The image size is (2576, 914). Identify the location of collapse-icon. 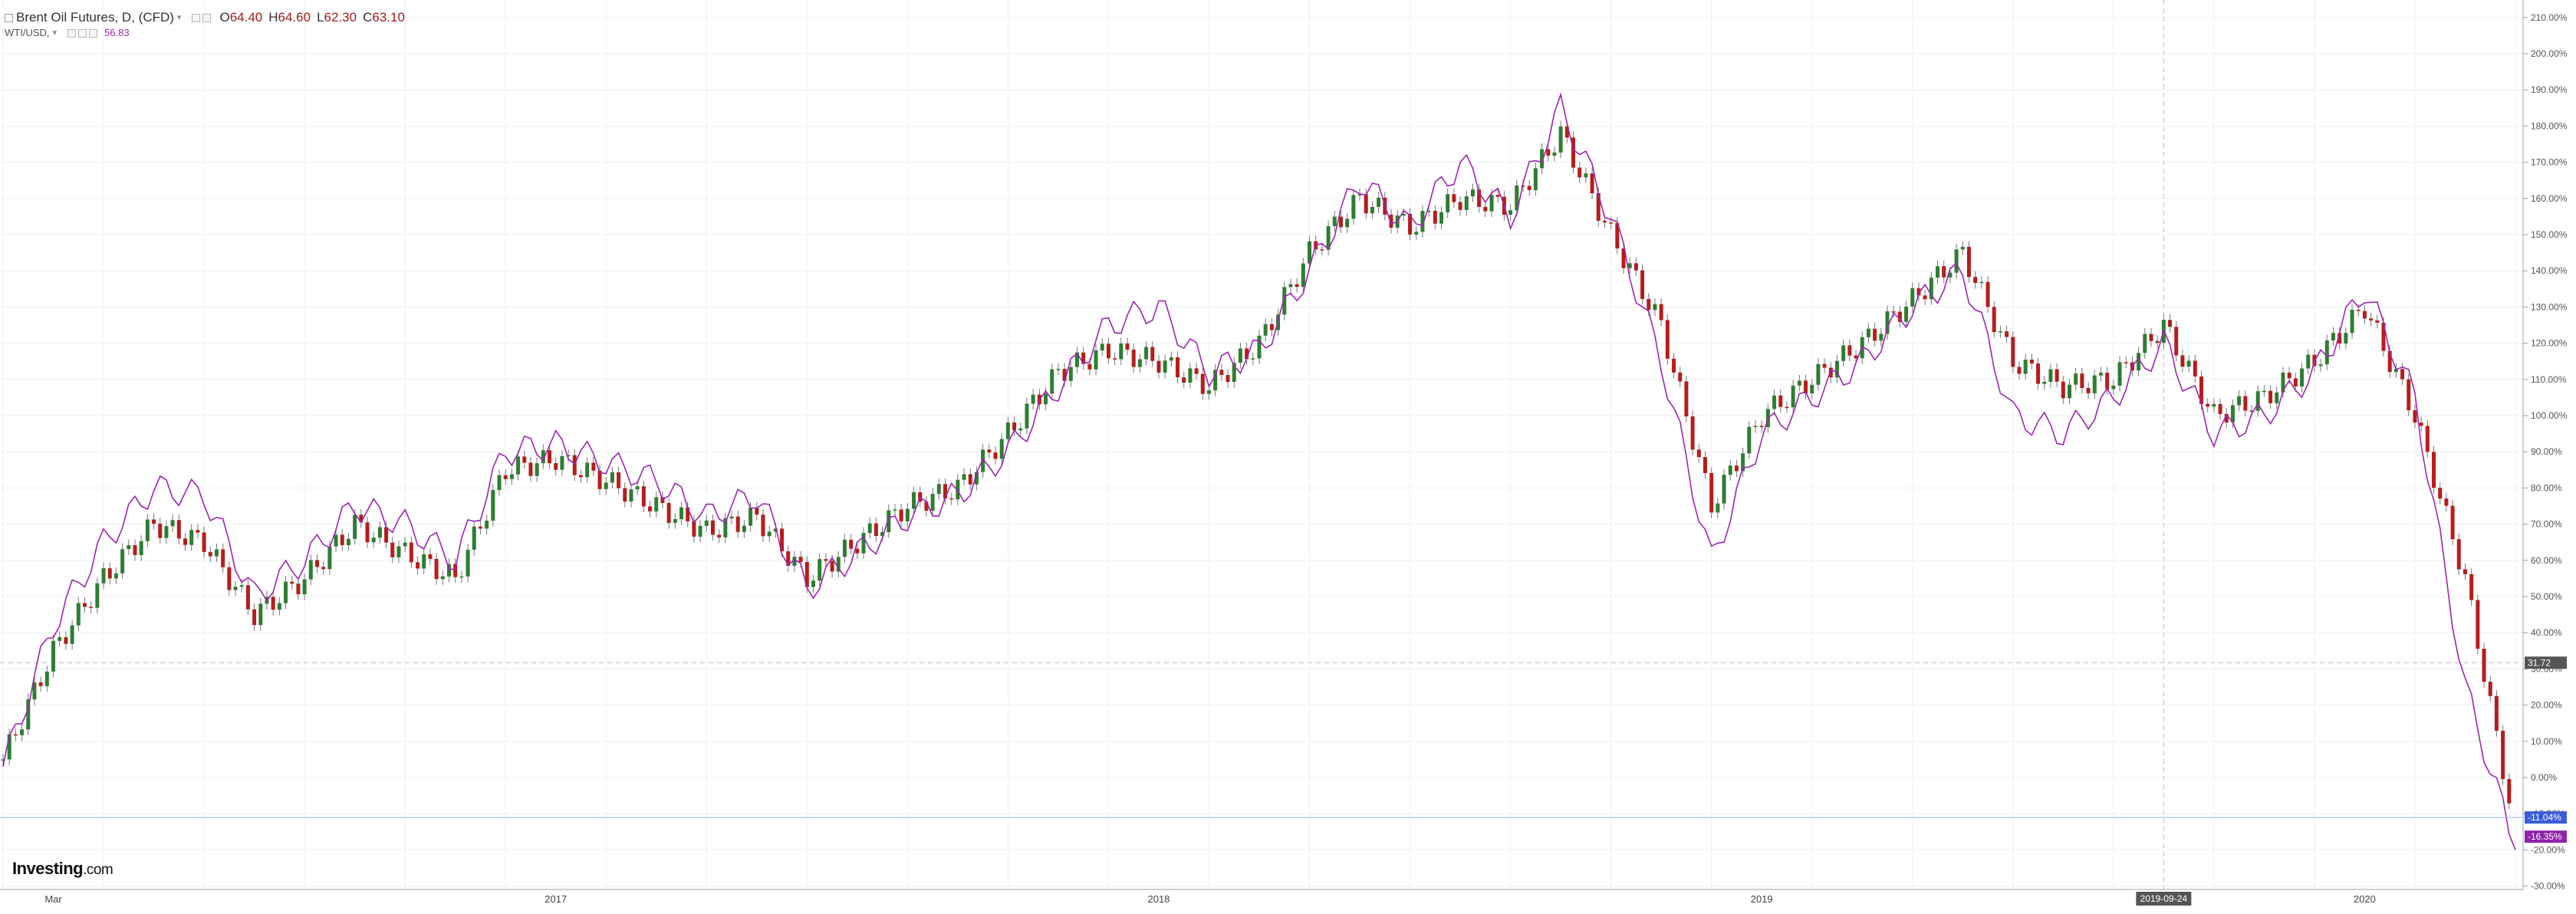
(9, 18).